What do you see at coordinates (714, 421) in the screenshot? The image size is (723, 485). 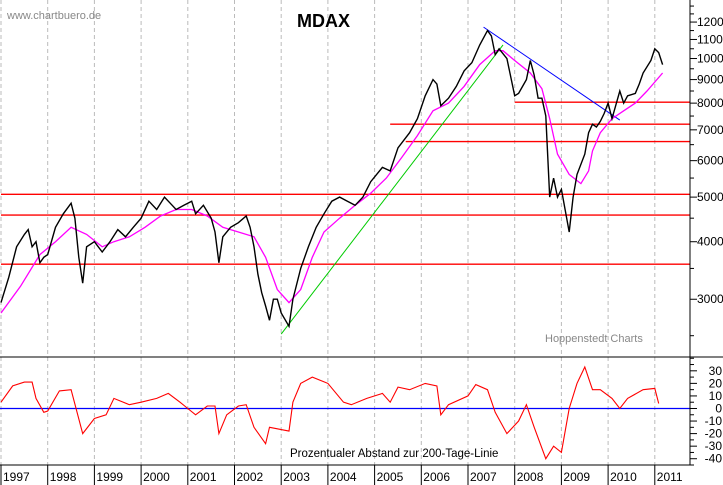 I see `osc-y-tick-label: -10` at bounding box center [714, 421].